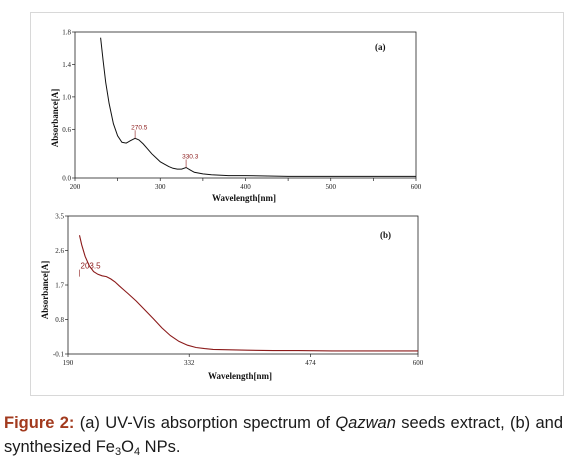 This screenshot has height=463, width=567. I want to click on caption-sub-2: 4, so click(137, 452).